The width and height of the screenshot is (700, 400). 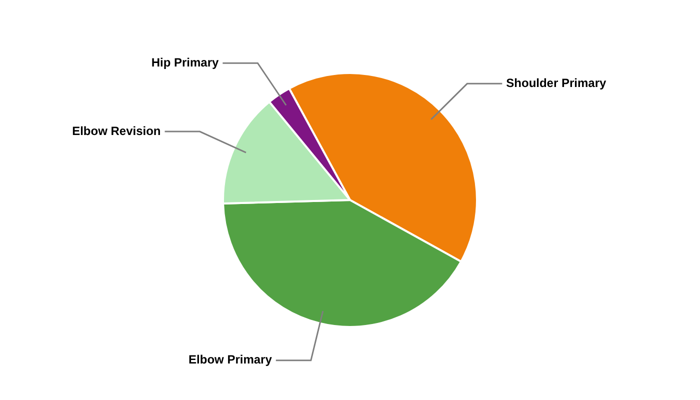 I want to click on slice-label: Hip Primary, so click(x=185, y=62).